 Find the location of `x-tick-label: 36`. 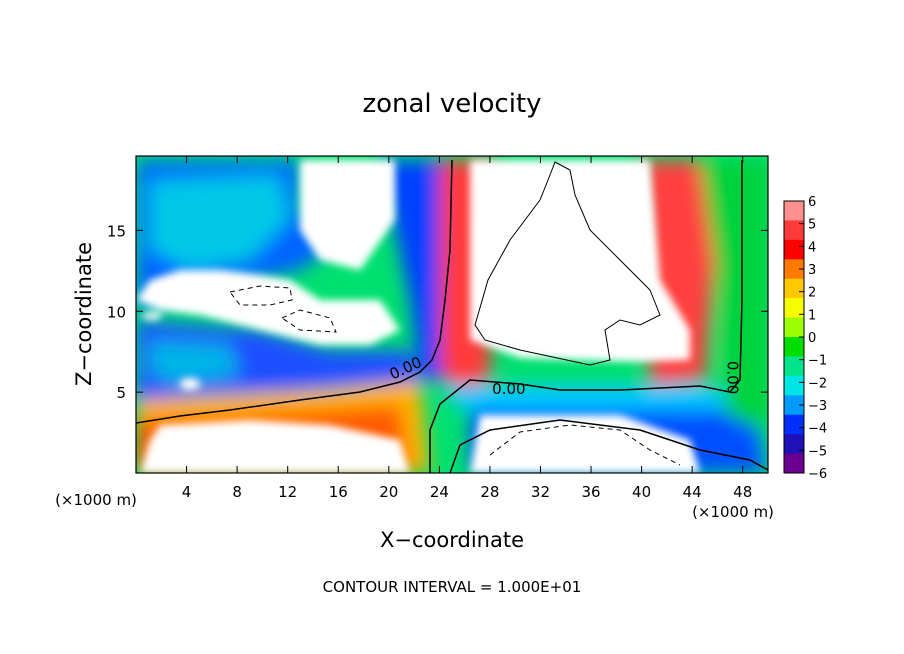

x-tick-label: 36 is located at coordinates (590, 492).